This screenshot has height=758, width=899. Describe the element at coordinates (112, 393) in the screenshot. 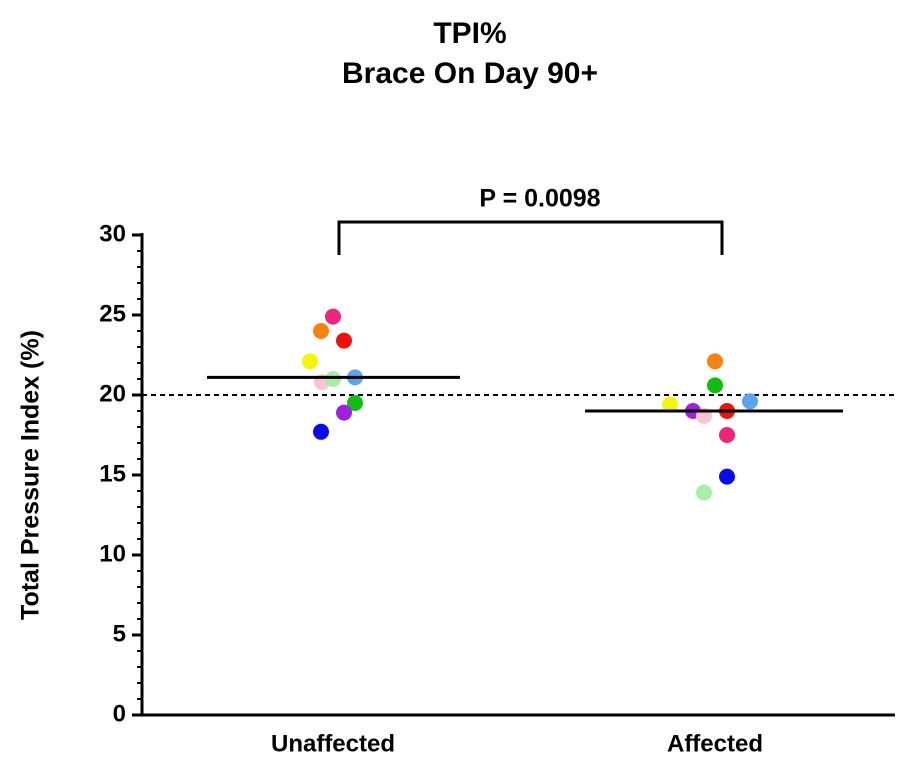

I see `y-tick-label: 20` at that location.